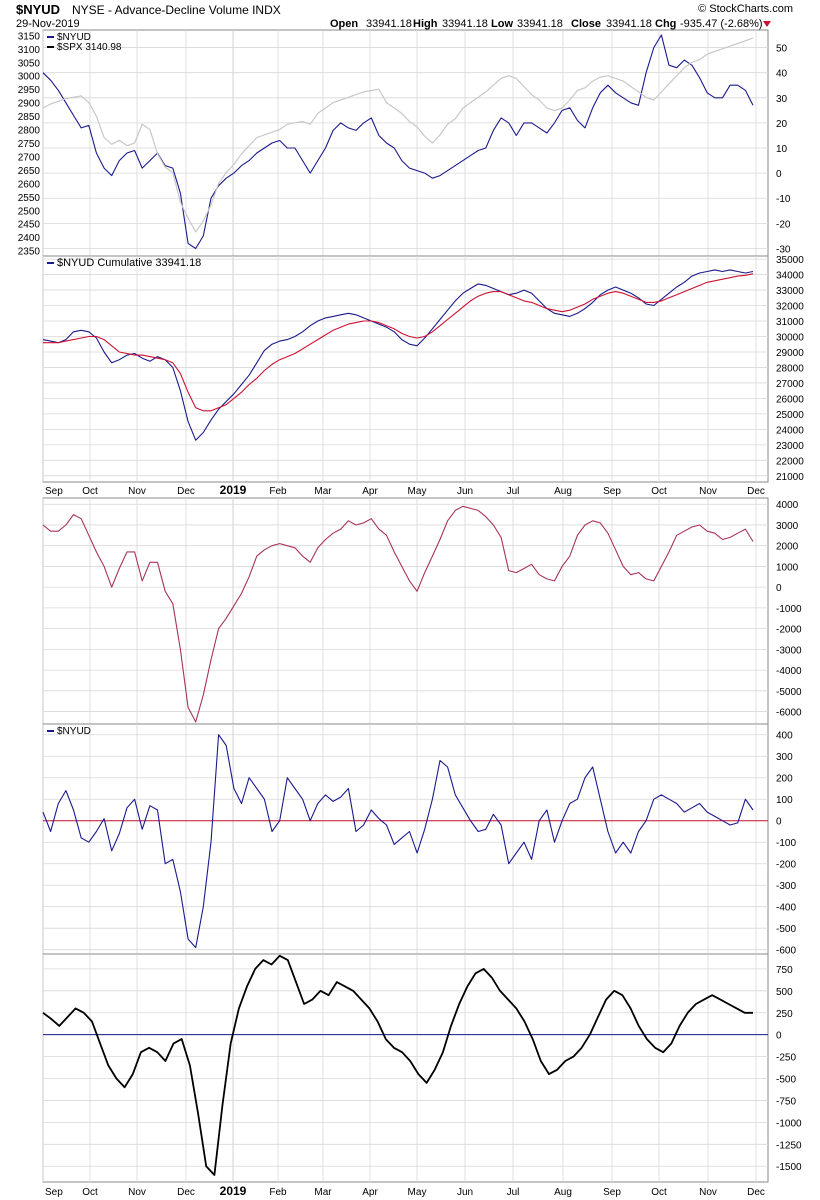 This screenshot has width=820, height=1200. Describe the element at coordinates (398, 342) in the screenshot. I see `series-moving-average` at that location.